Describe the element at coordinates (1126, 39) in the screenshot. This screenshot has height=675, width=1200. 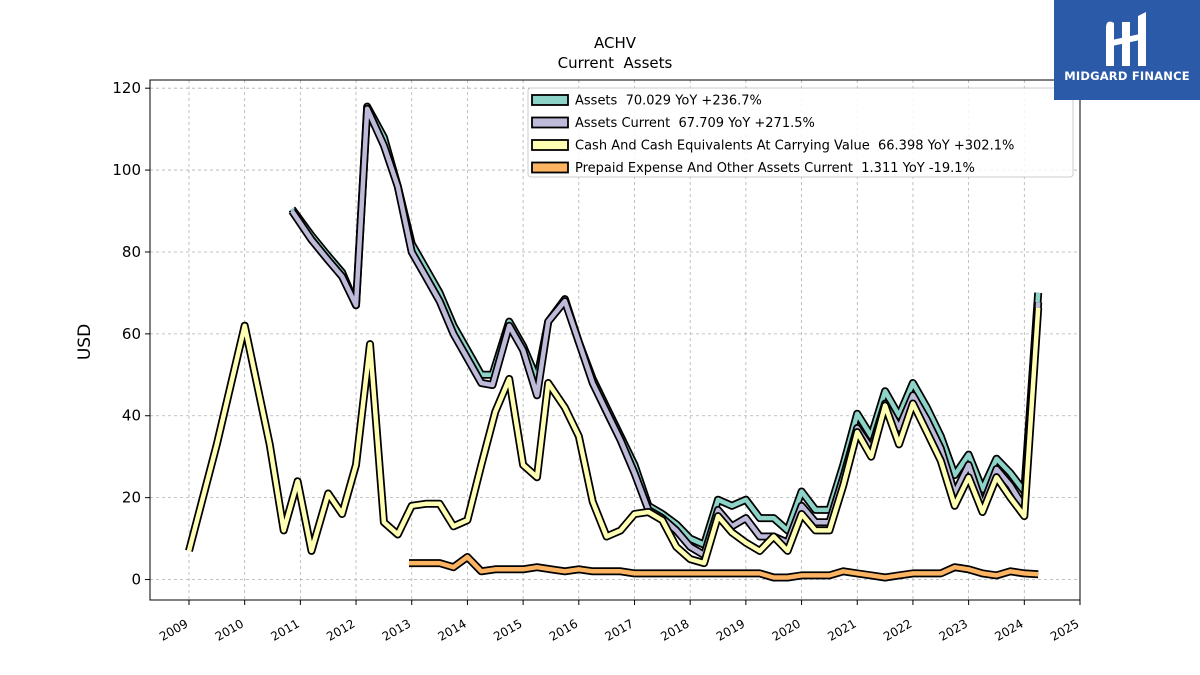
I see `midgard-logo-icon` at that location.